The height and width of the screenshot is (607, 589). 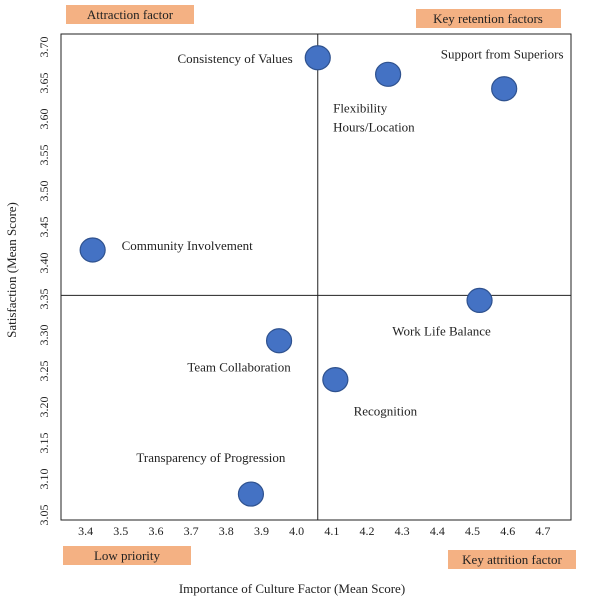 I want to click on quadrant-label-top-right: Key retention factors, so click(x=488, y=18).